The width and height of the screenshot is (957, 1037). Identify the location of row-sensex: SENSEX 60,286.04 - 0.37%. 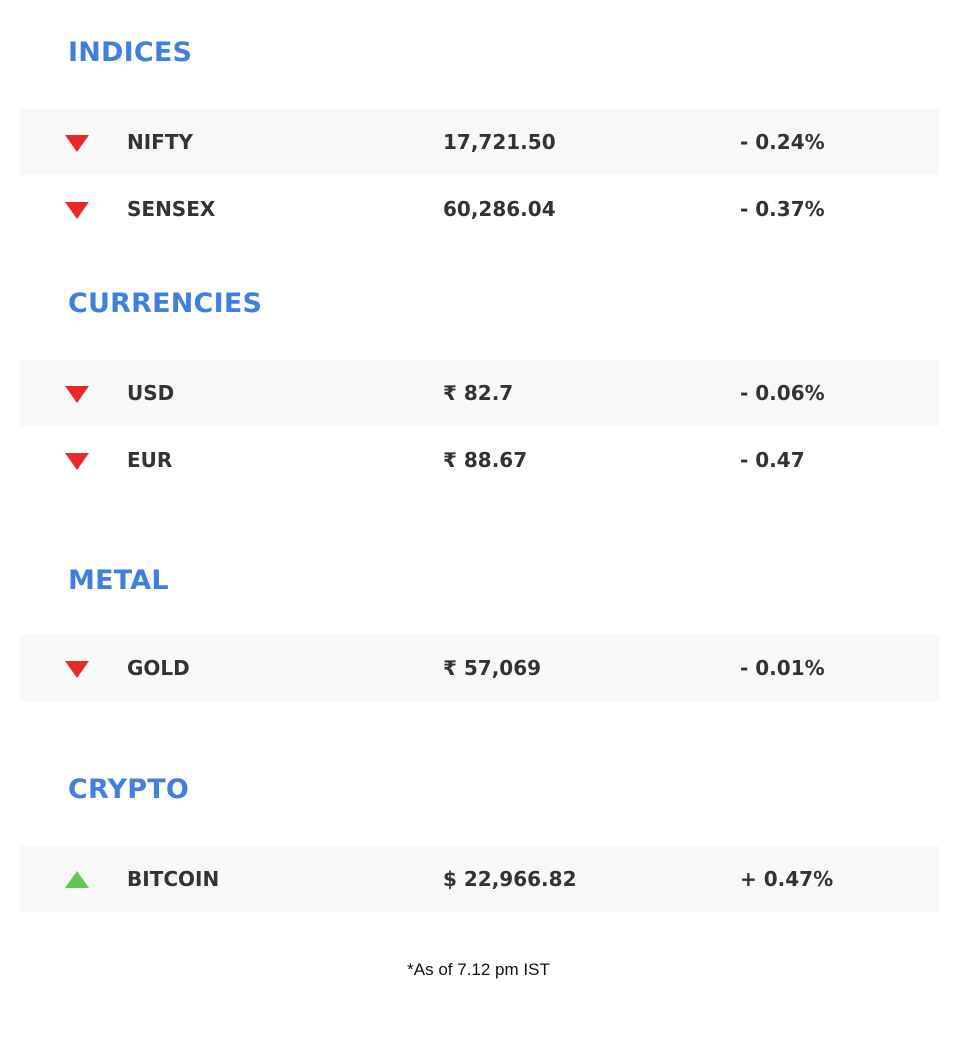
(479, 209).